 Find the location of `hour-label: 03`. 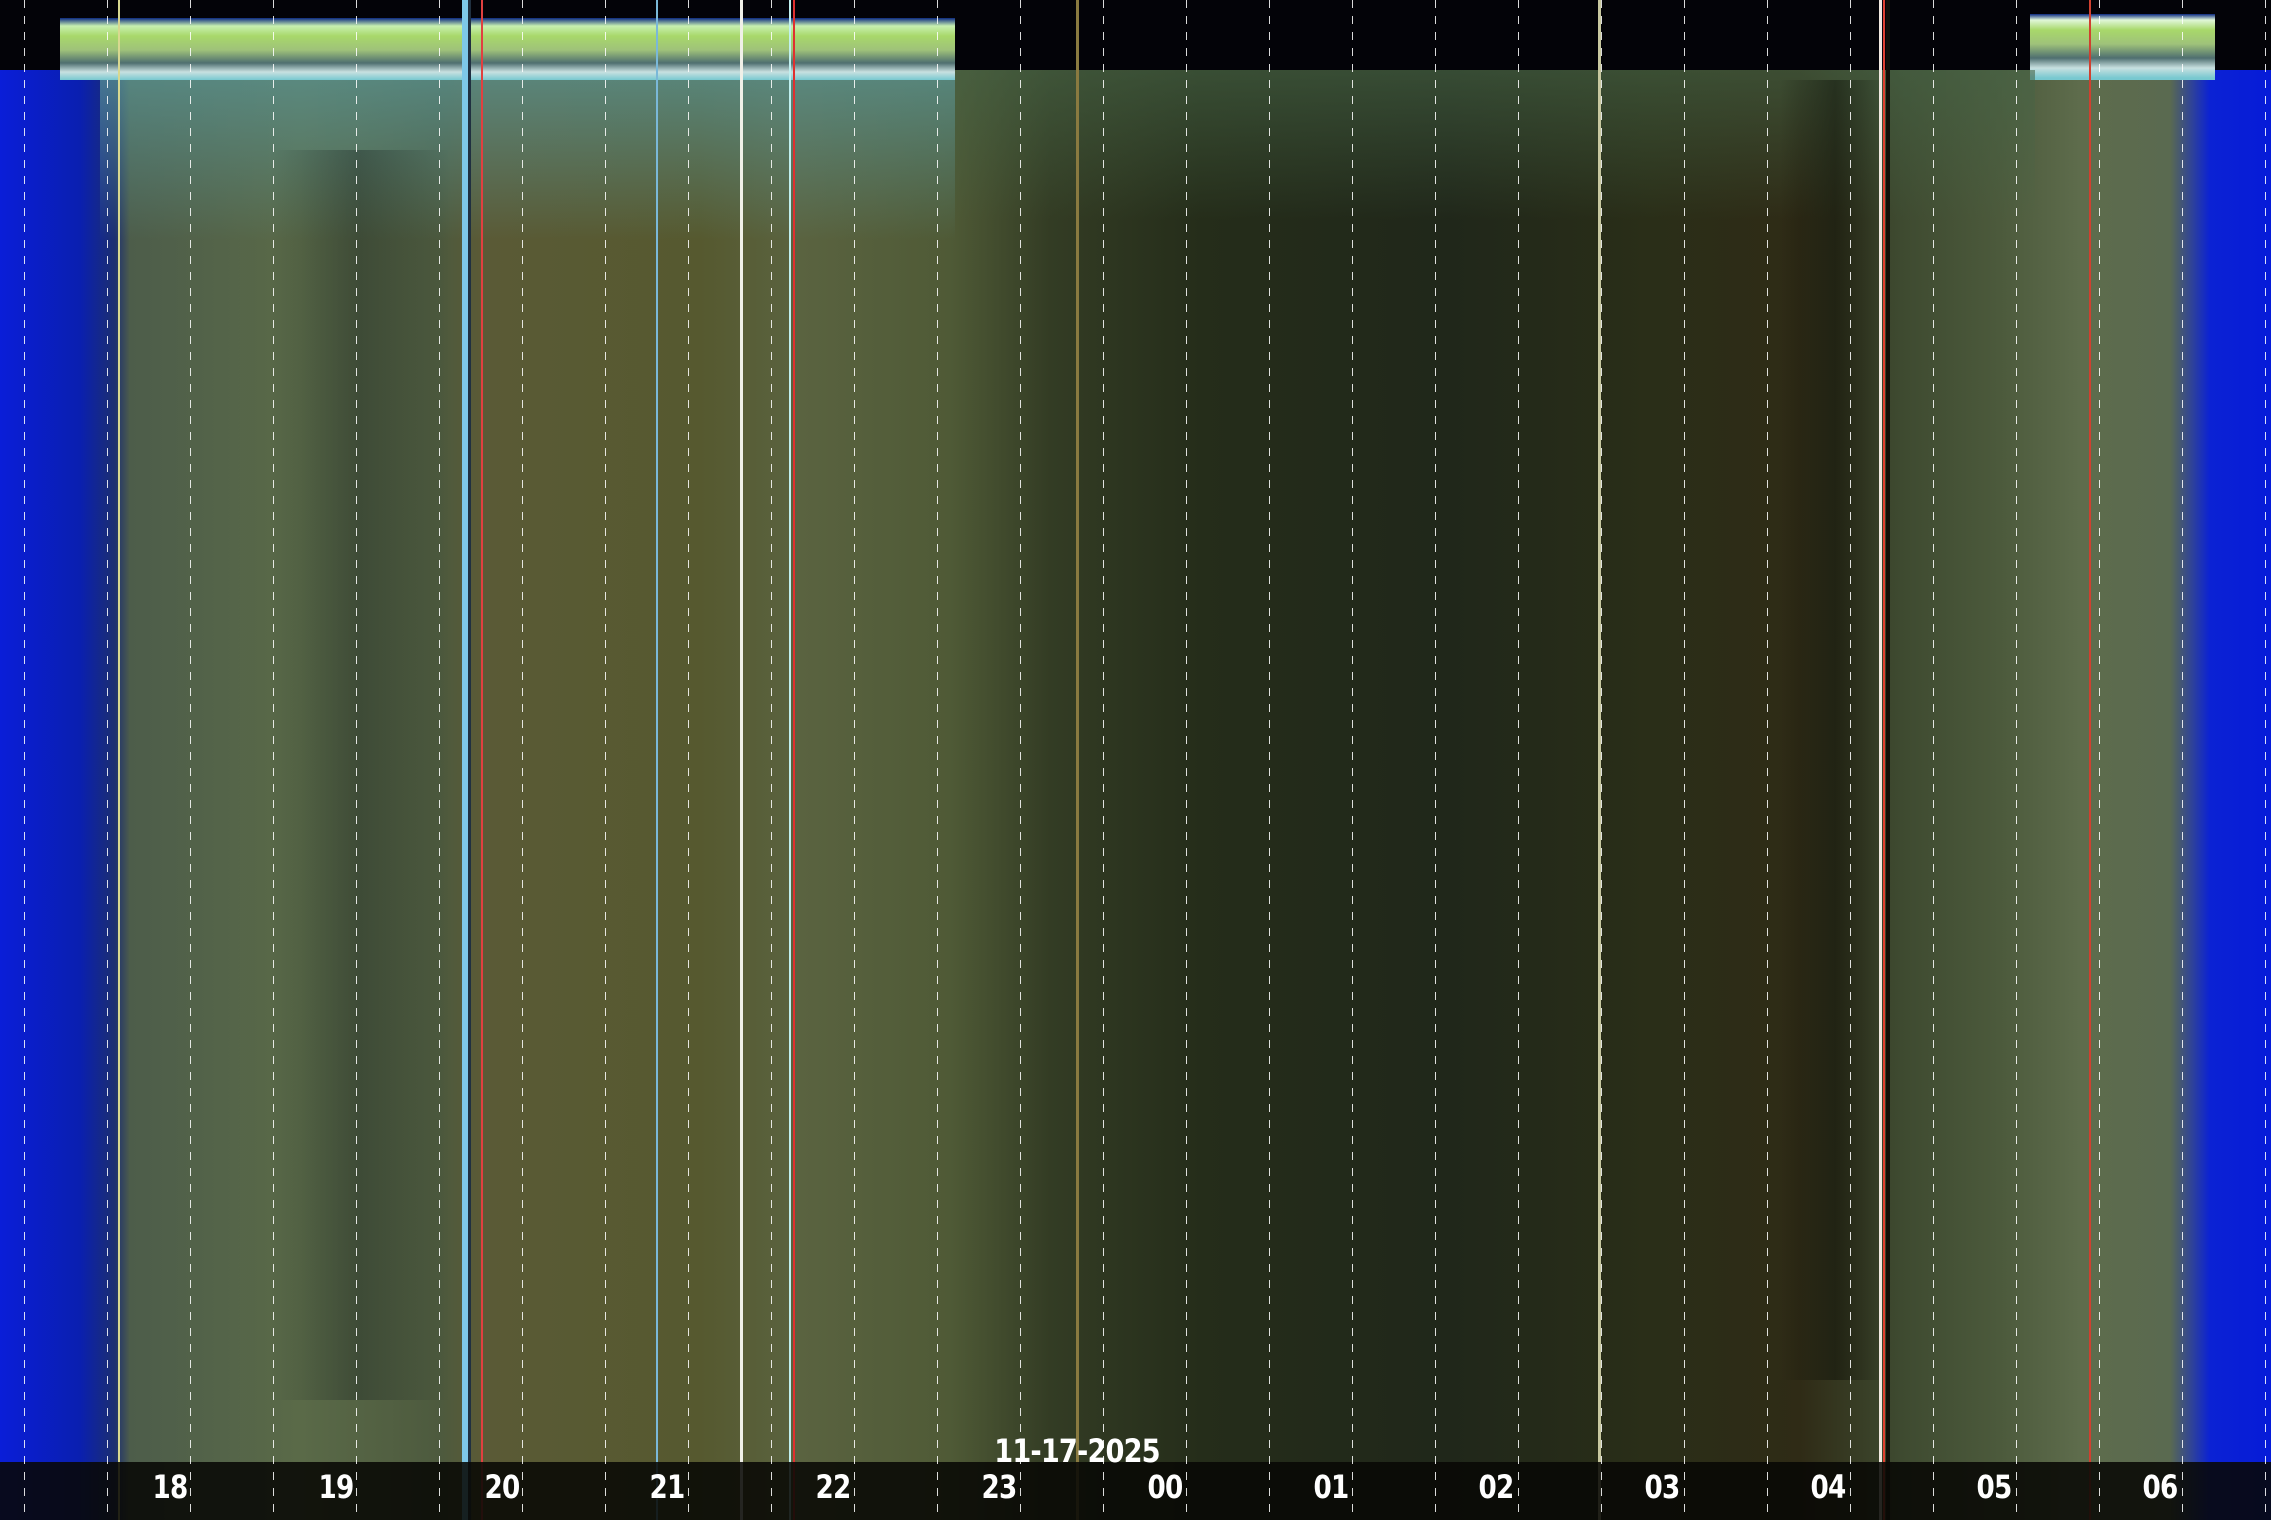

hour-label: 03 is located at coordinates (1662, 1487).